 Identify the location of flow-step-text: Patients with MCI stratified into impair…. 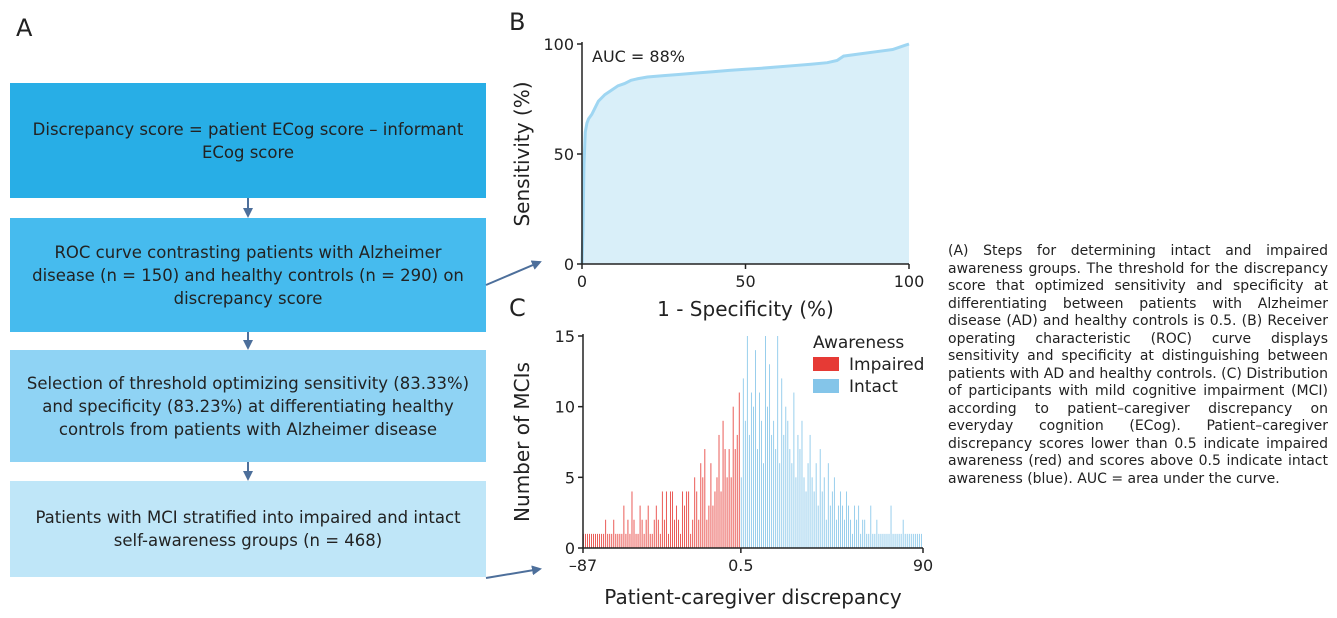
(248, 529).